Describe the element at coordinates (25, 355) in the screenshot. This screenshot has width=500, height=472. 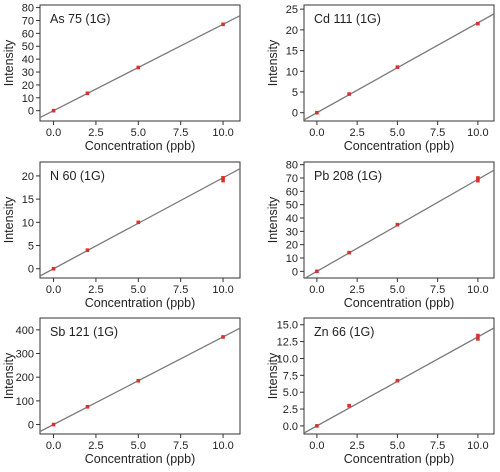
I see `y-tick-label: 300` at that location.